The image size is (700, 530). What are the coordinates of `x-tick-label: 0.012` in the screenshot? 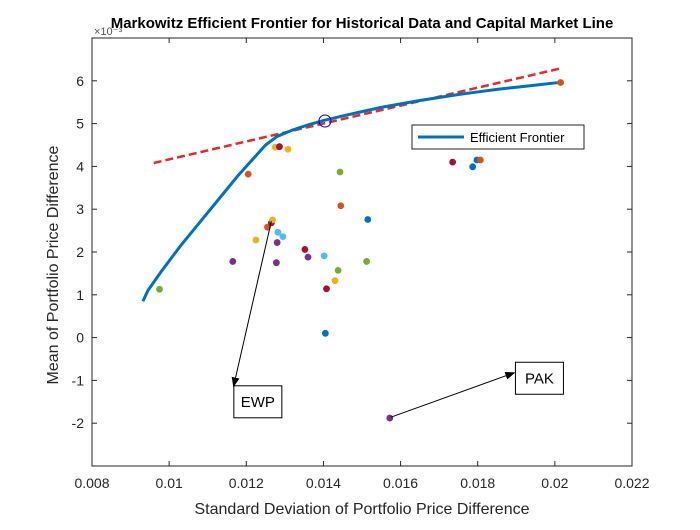 It's located at (246, 483).